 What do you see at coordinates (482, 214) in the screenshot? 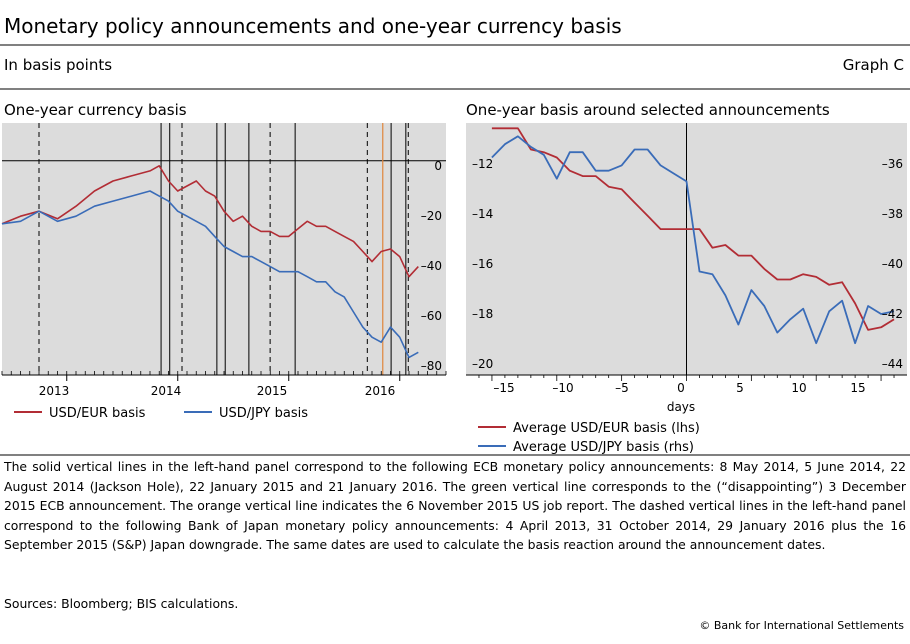
I see `right-y-left-tick: –14` at bounding box center [482, 214].